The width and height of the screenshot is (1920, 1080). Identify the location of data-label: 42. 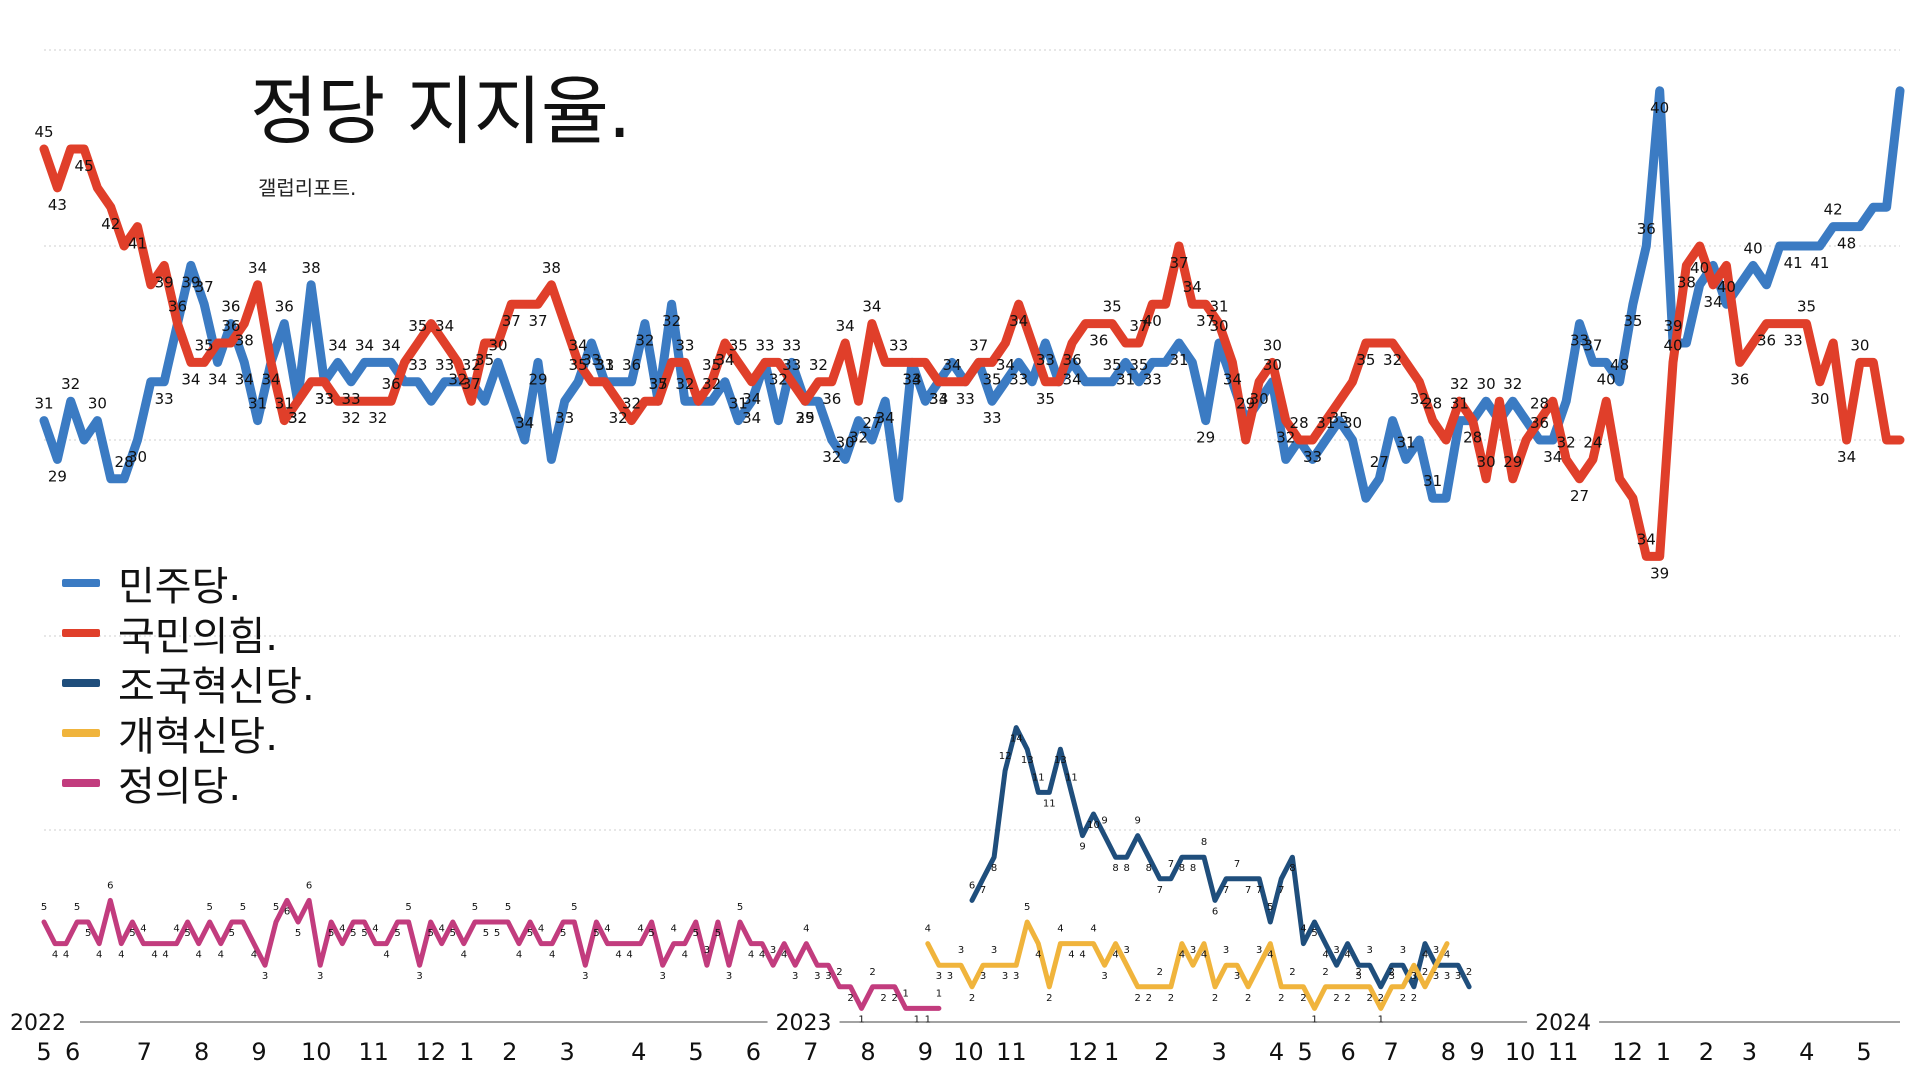
(110, 224).